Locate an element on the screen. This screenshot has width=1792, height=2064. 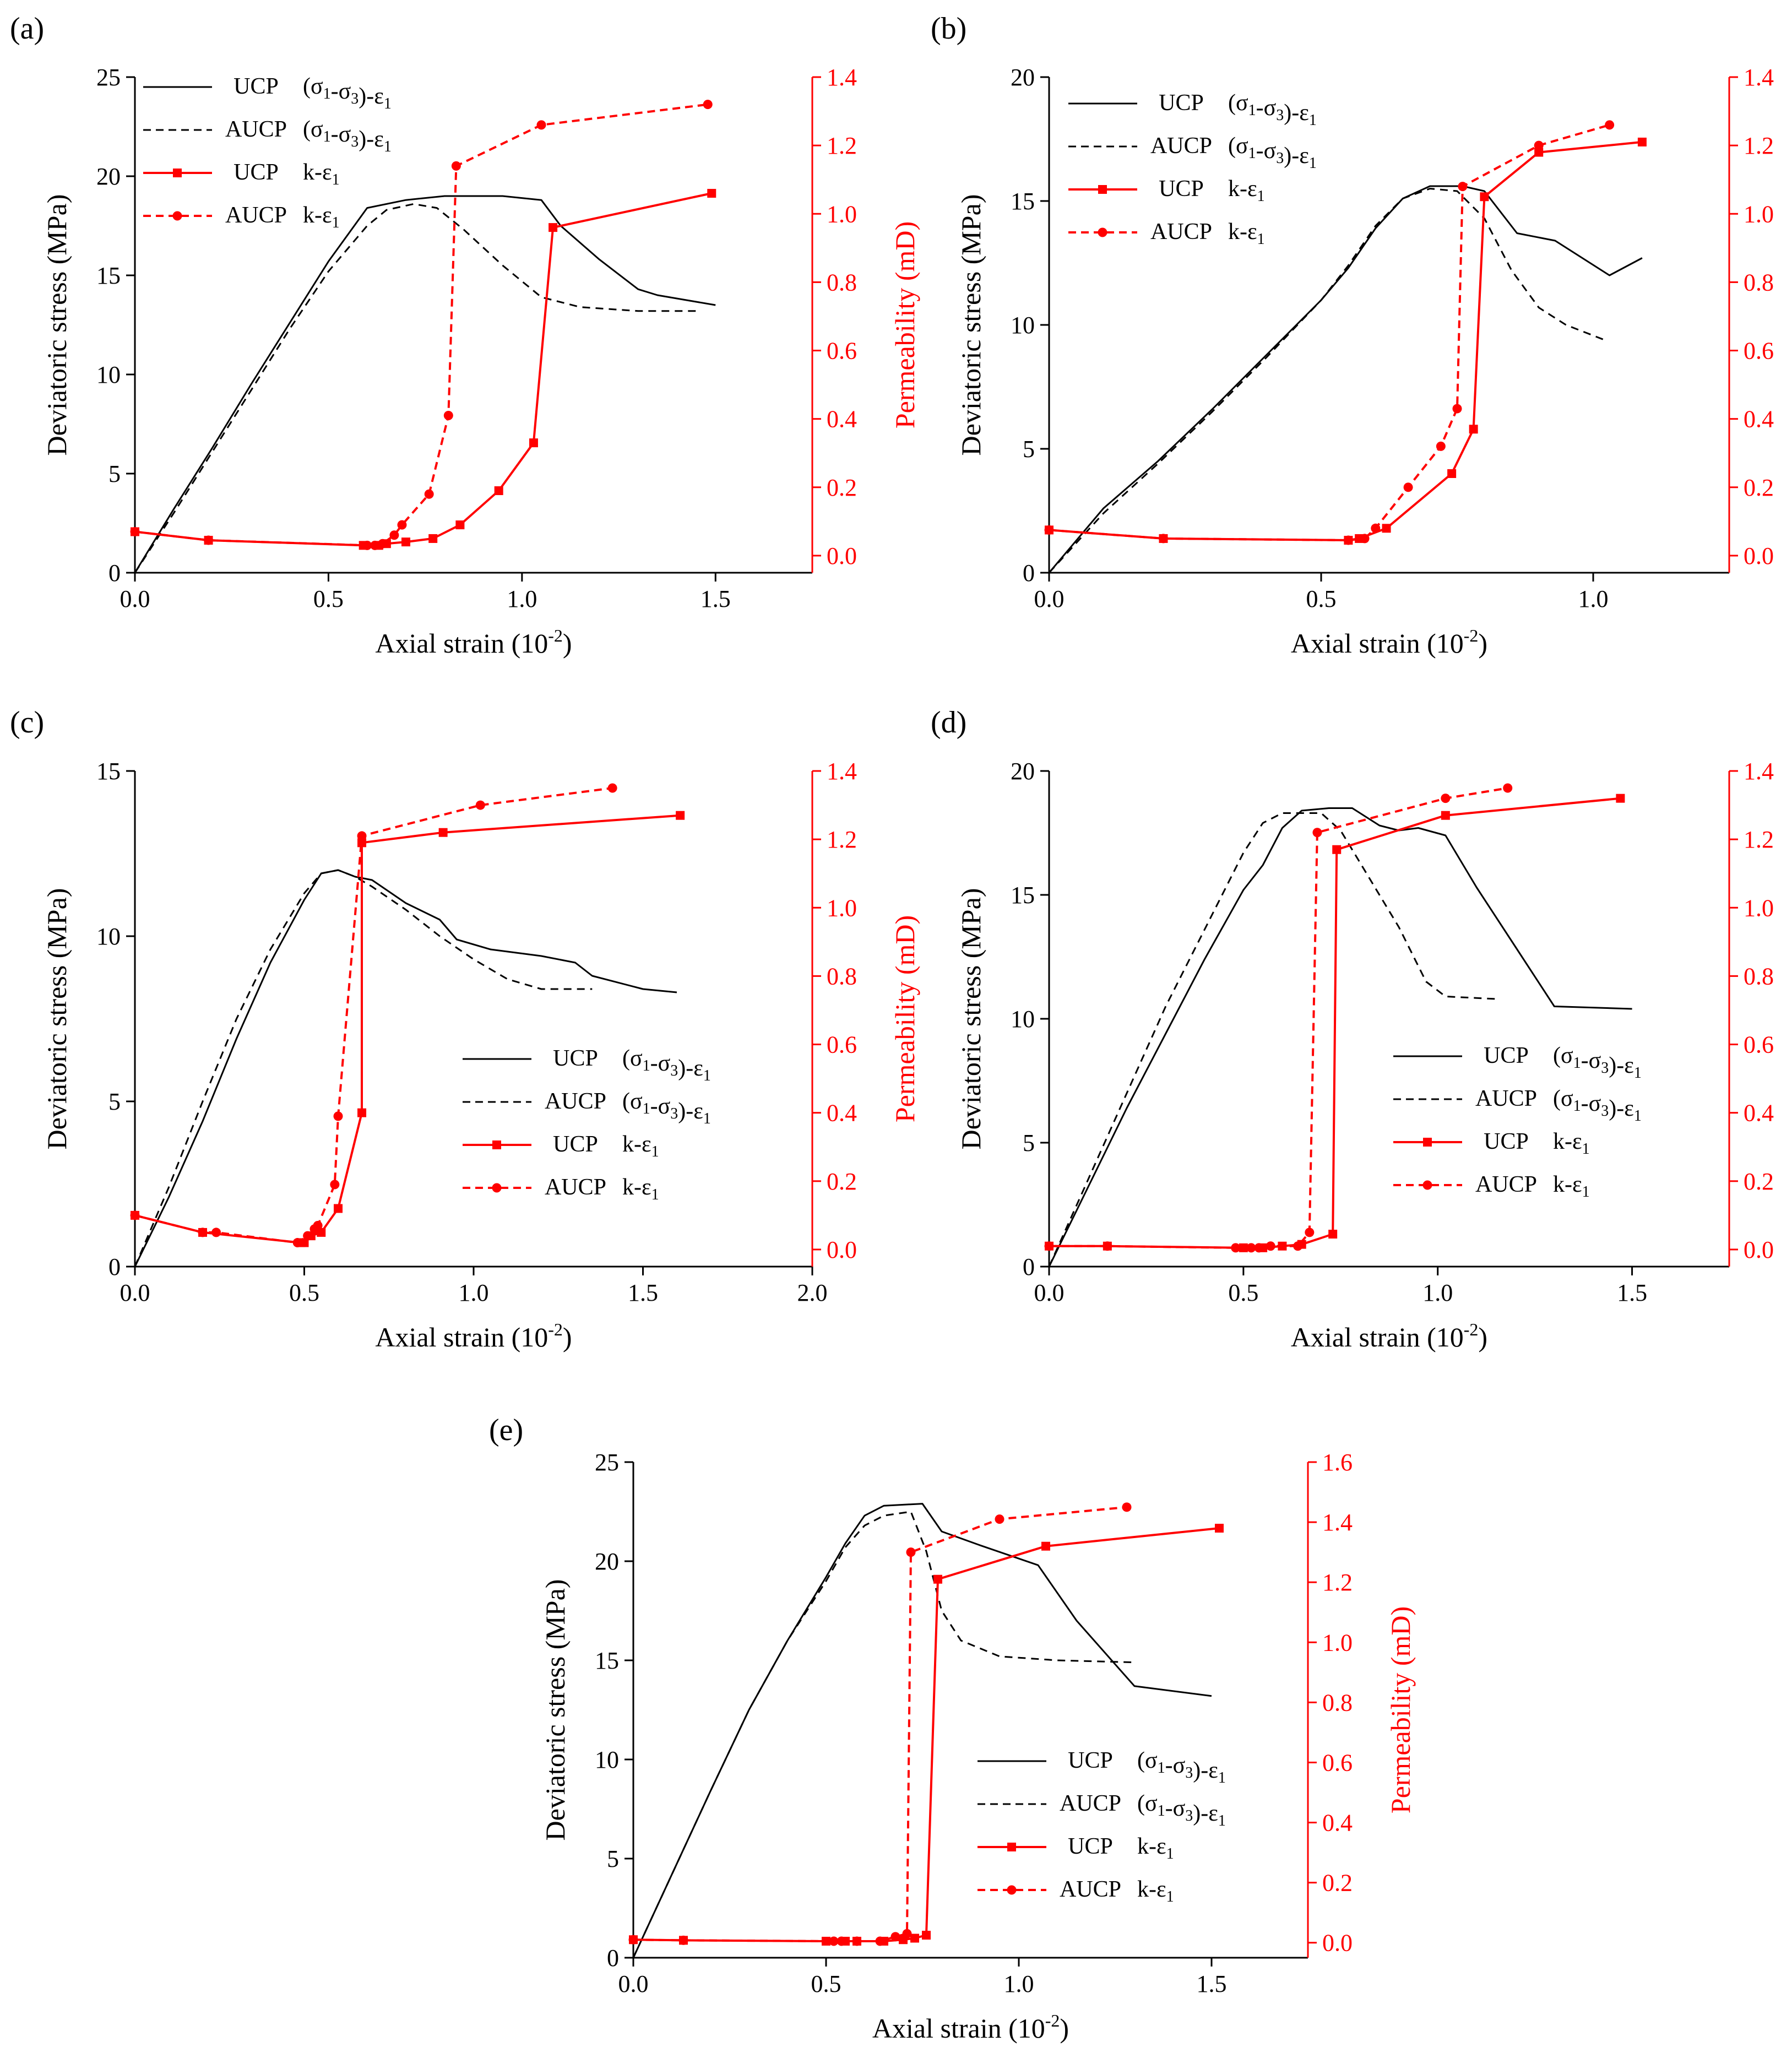
y2-tick-label: 0.2 is located at coordinates (1759, 487).